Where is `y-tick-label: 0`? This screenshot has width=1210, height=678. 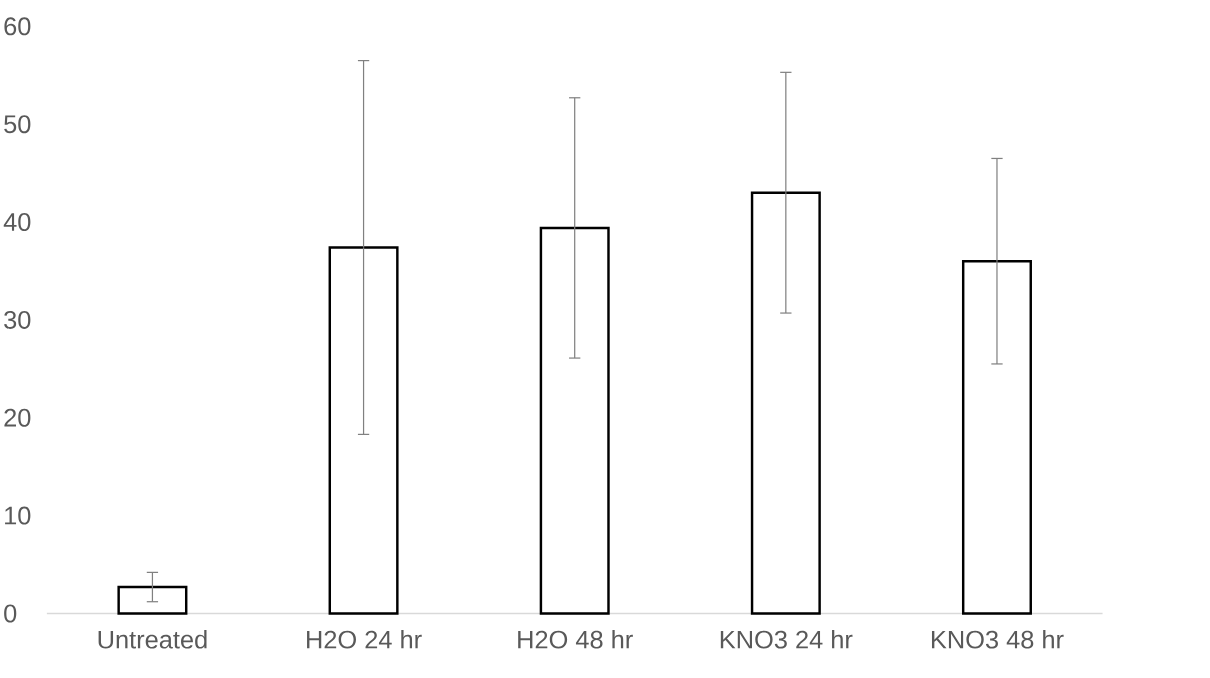
y-tick-label: 0 is located at coordinates (10, 613).